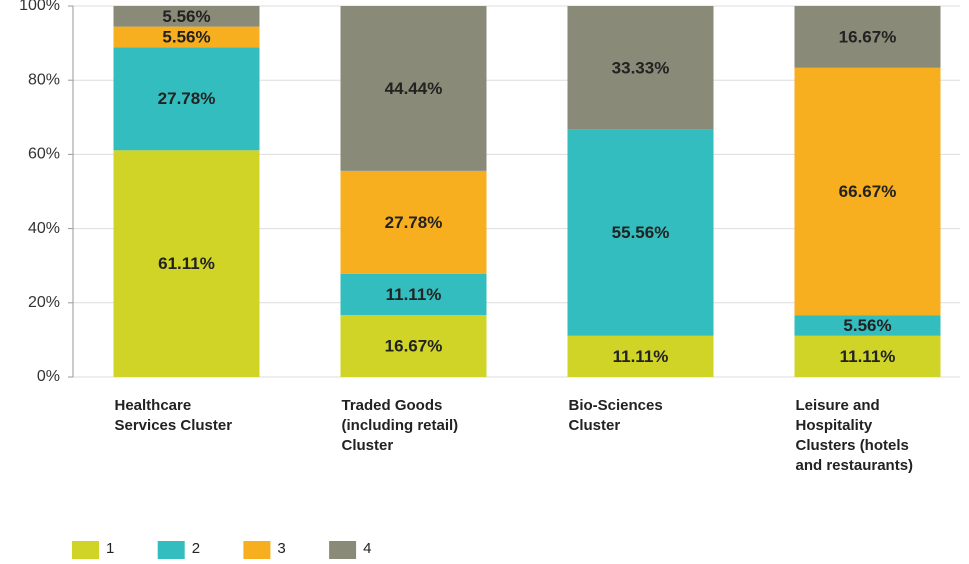 This screenshot has height=564, width=969. Describe the element at coordinates (367, 548) in the screenshot. I see `legend-label: 4` at that location.